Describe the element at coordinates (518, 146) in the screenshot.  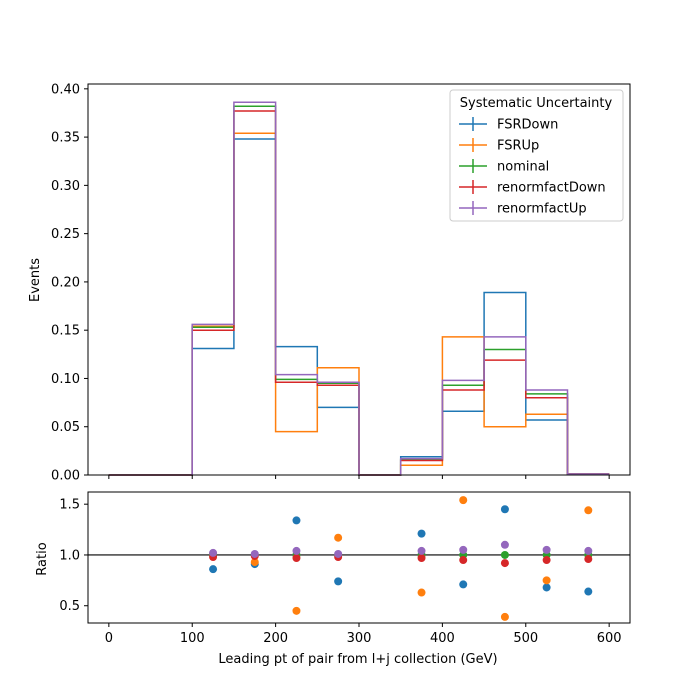
I see `legend-label: FSRUp` at that location.